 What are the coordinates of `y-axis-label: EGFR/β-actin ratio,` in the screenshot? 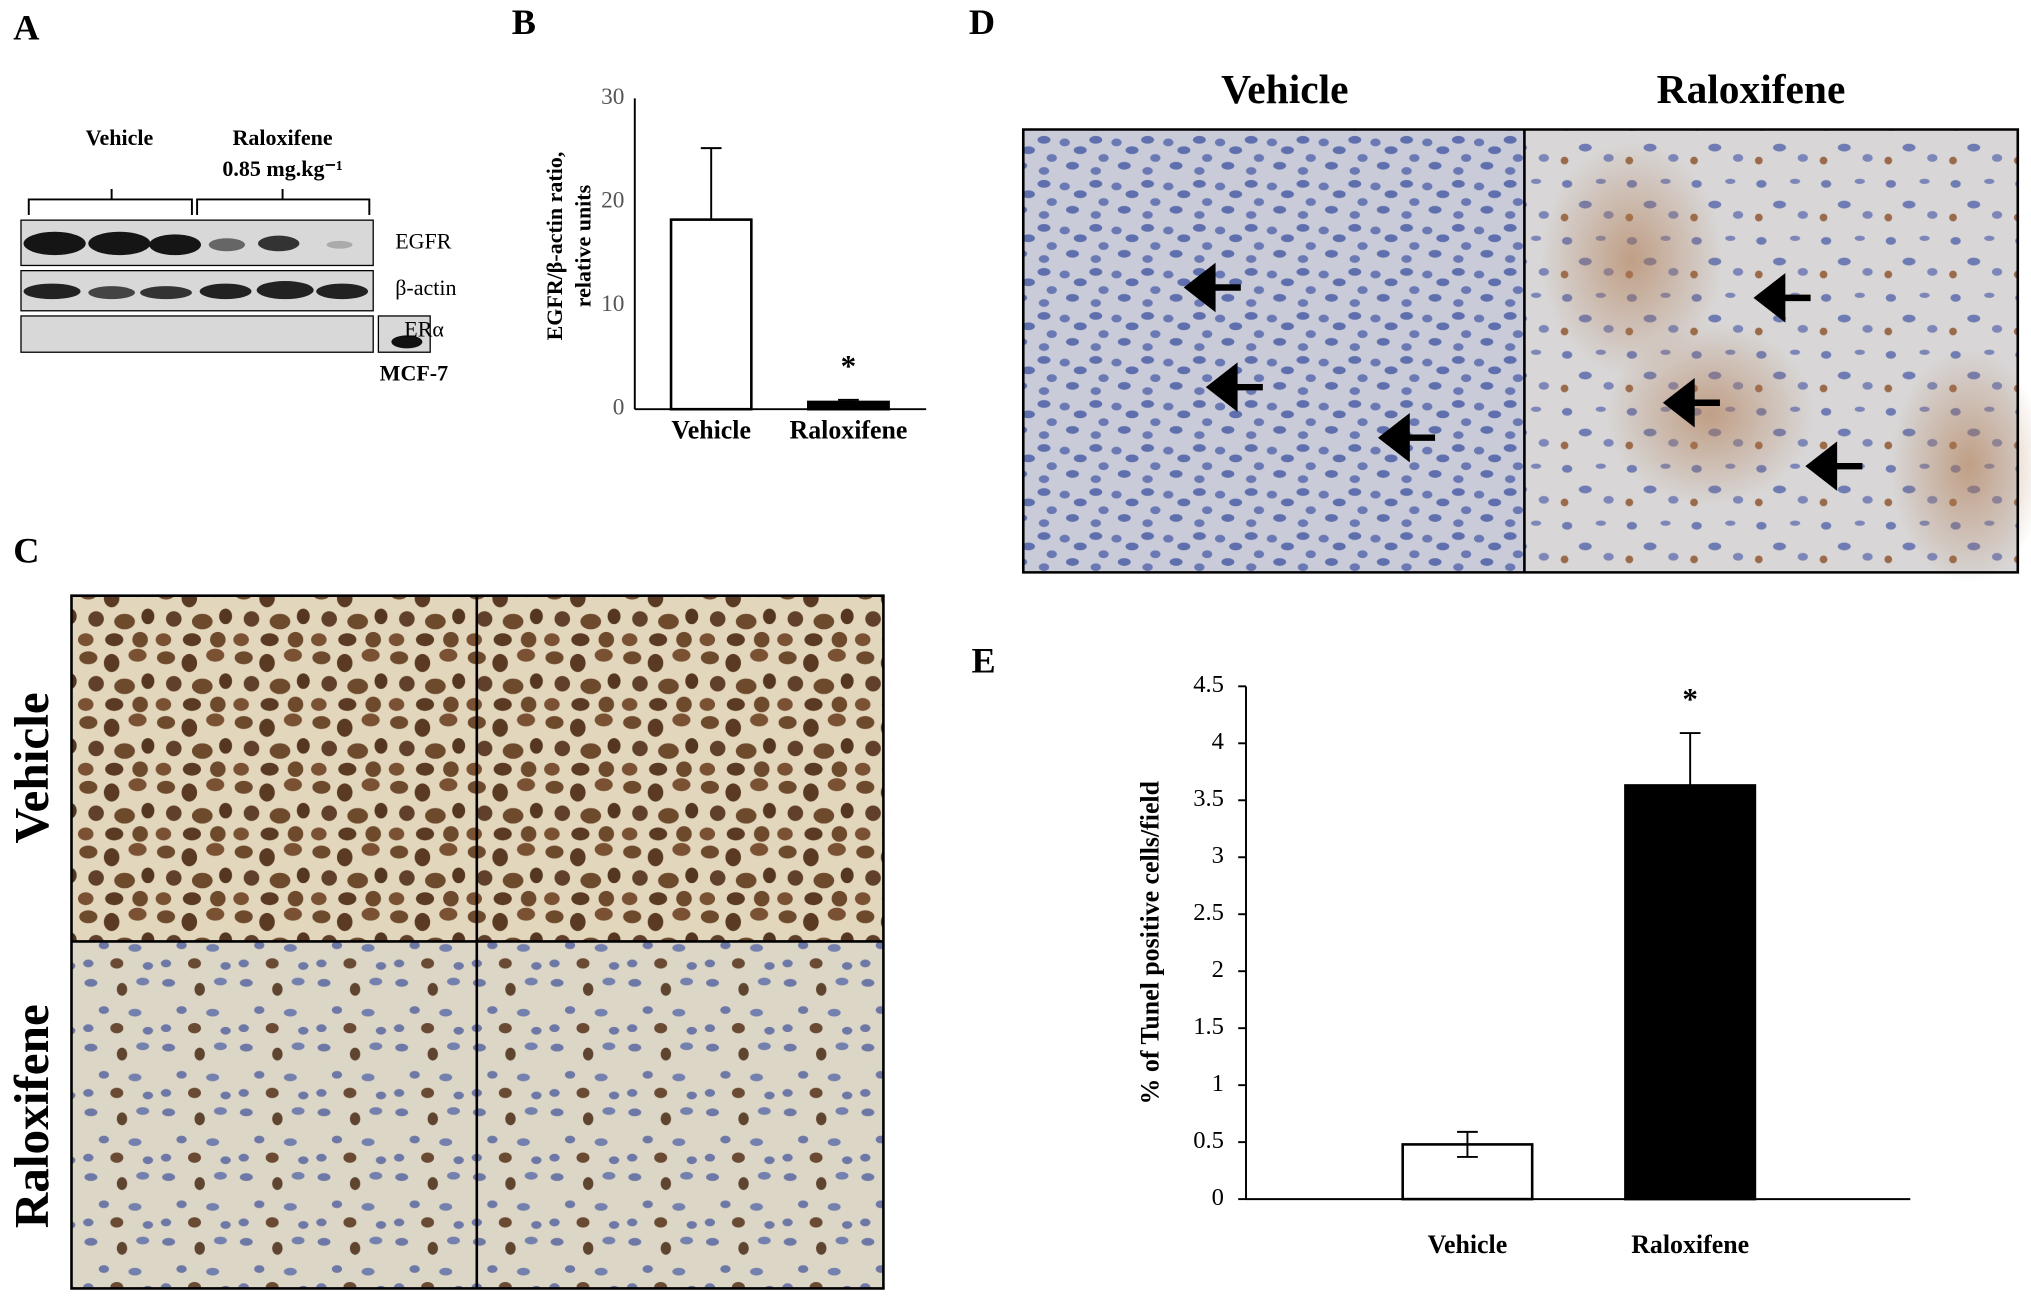 It's located at (554, 246).